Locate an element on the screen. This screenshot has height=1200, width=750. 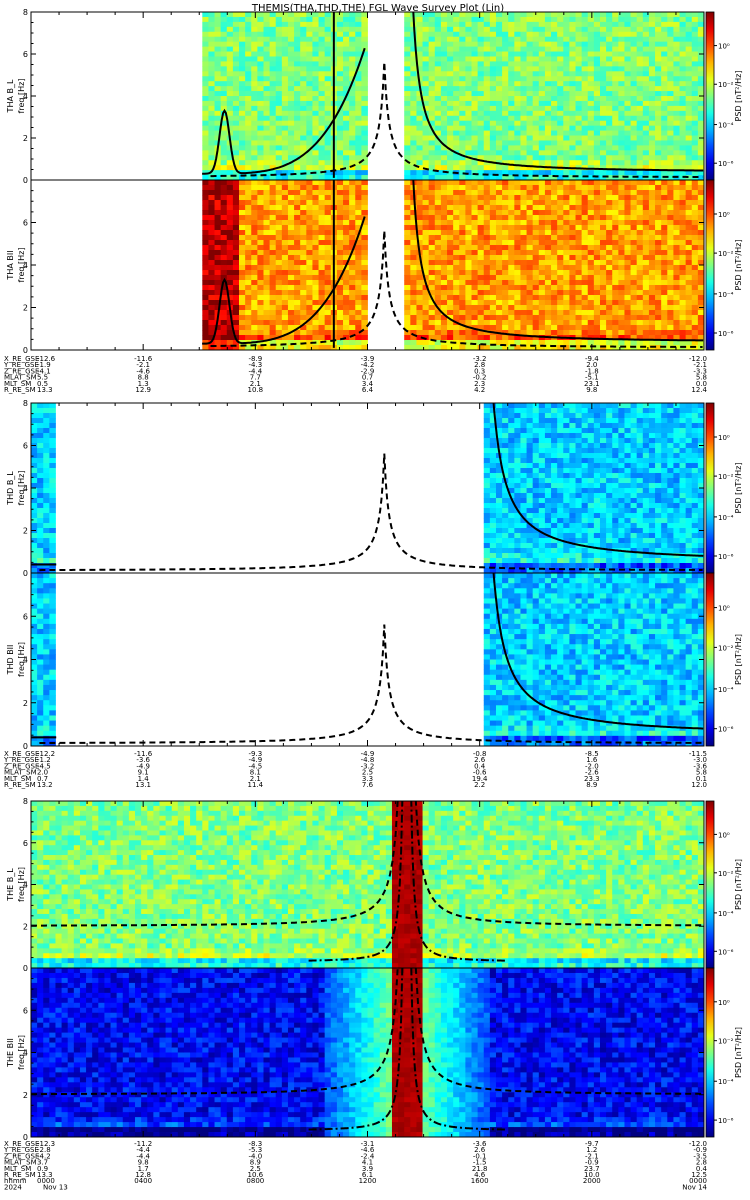
ephemeris-value: -0.6 is located at coordinates (480, 773).